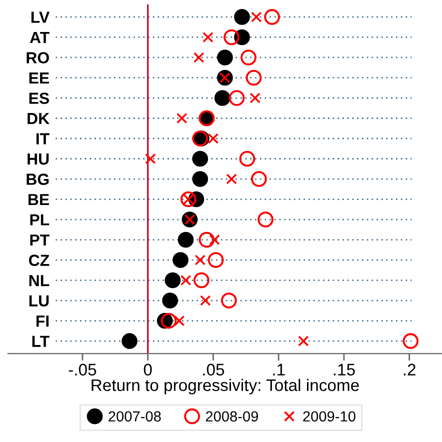 The image size is (442, 442). Describe the element at coordinates (40, 17) in the screenshot. I see `y-tick-label: LV` at that location.